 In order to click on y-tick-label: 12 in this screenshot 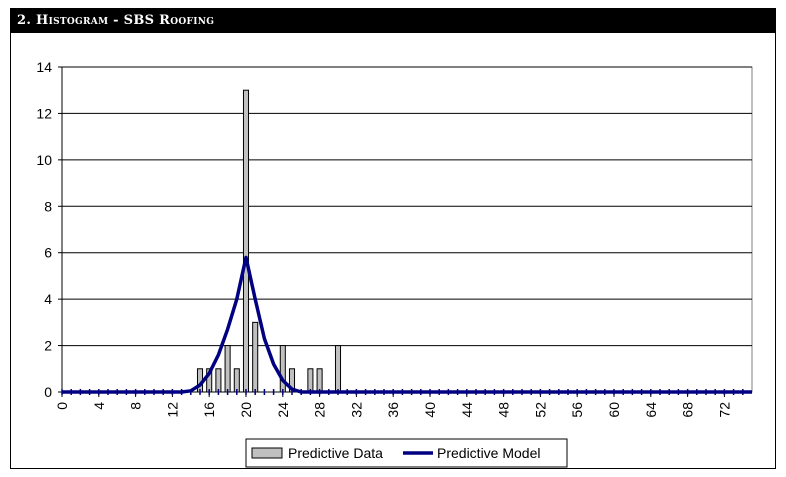, I will do `click(44, 113)`.